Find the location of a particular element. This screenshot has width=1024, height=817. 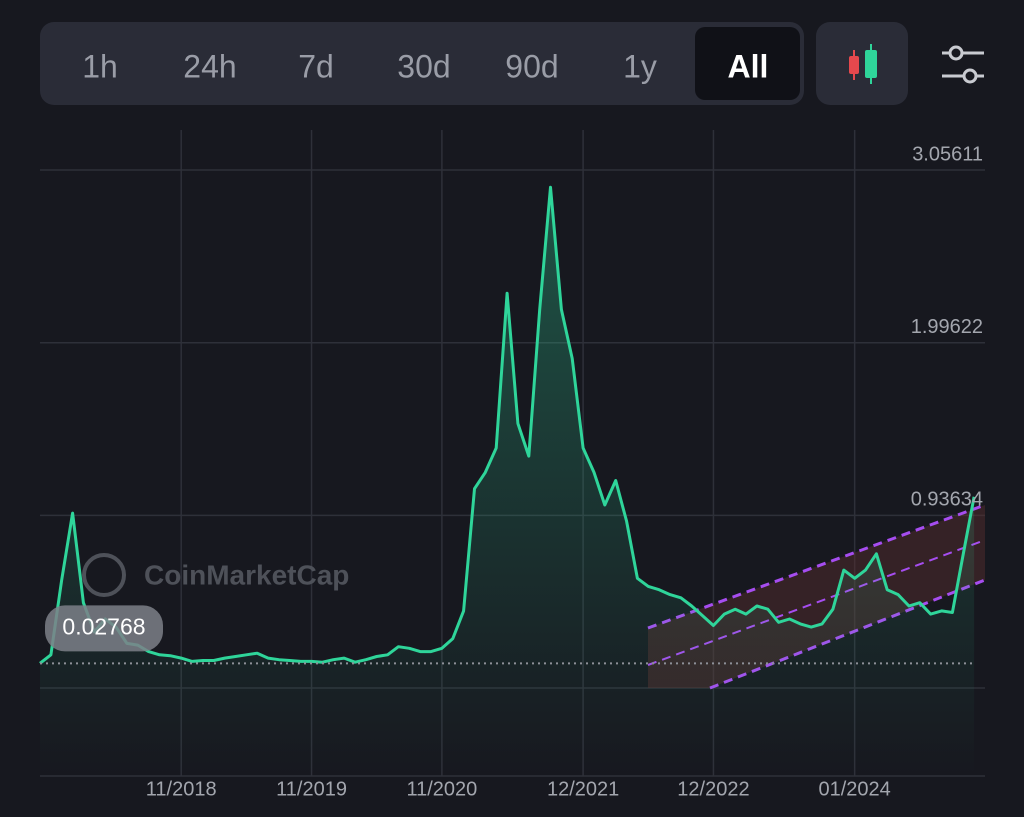

x-tick-label: 11/2019 is located at coordinates (311, 789).